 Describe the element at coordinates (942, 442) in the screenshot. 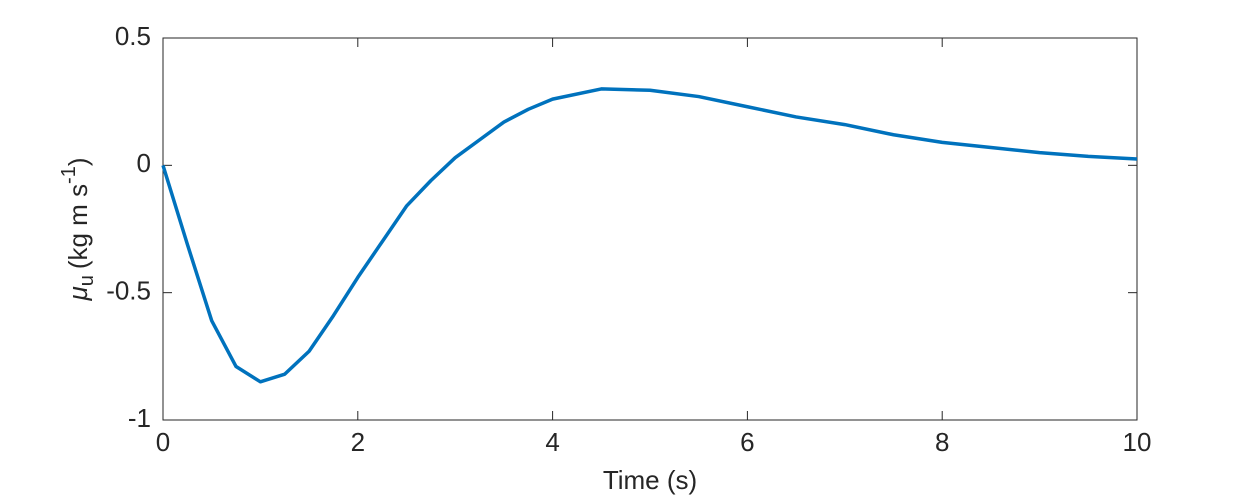

I see `x-tick-label: 8` at that location.